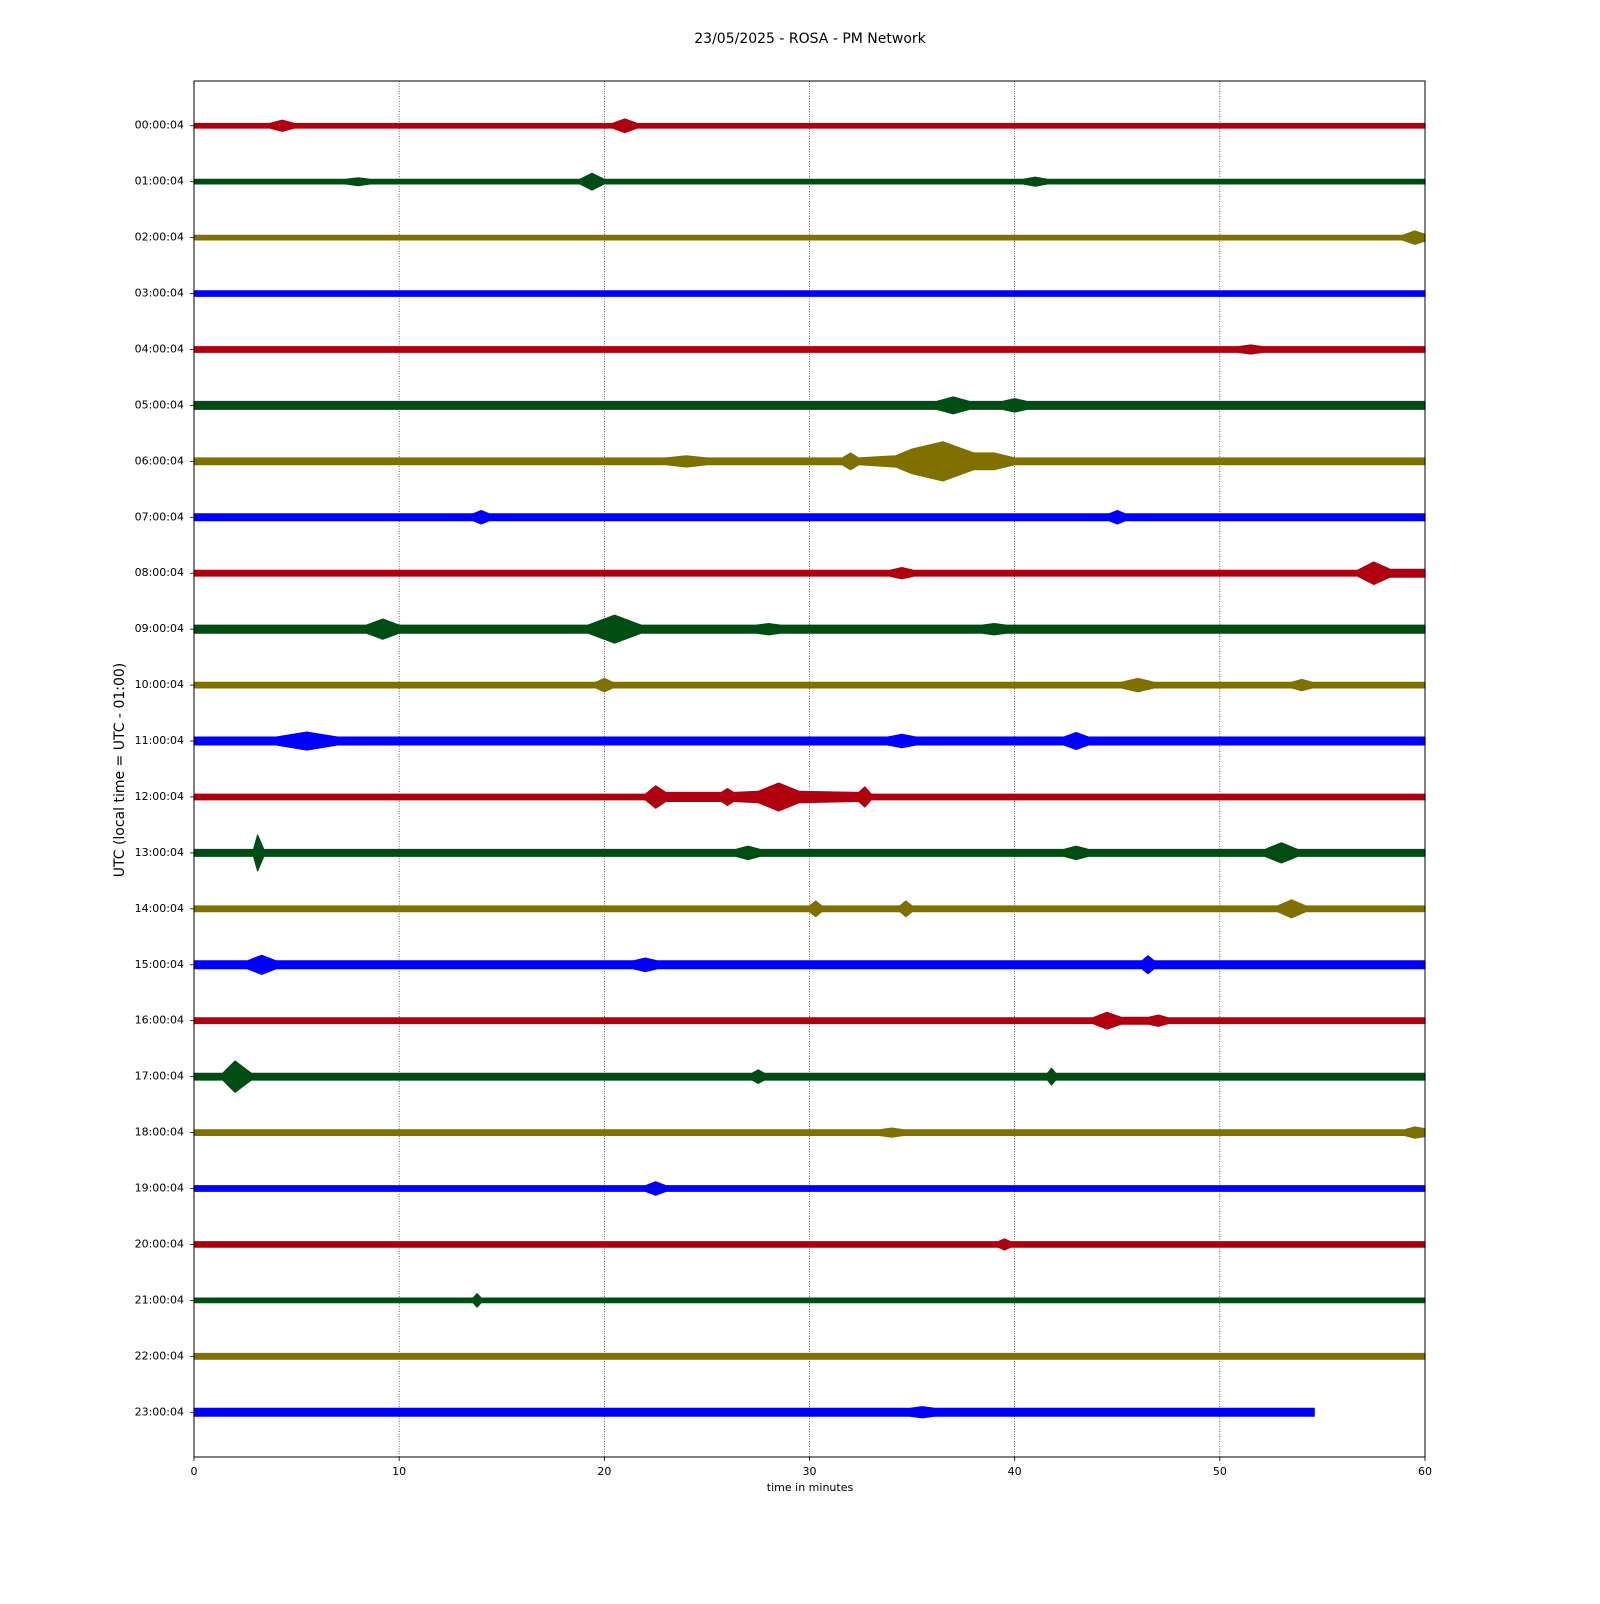 The height and width of the screenshot is (1604, 1600). I want to click on y-tick-label: 11:00:04, so click(159, 740).